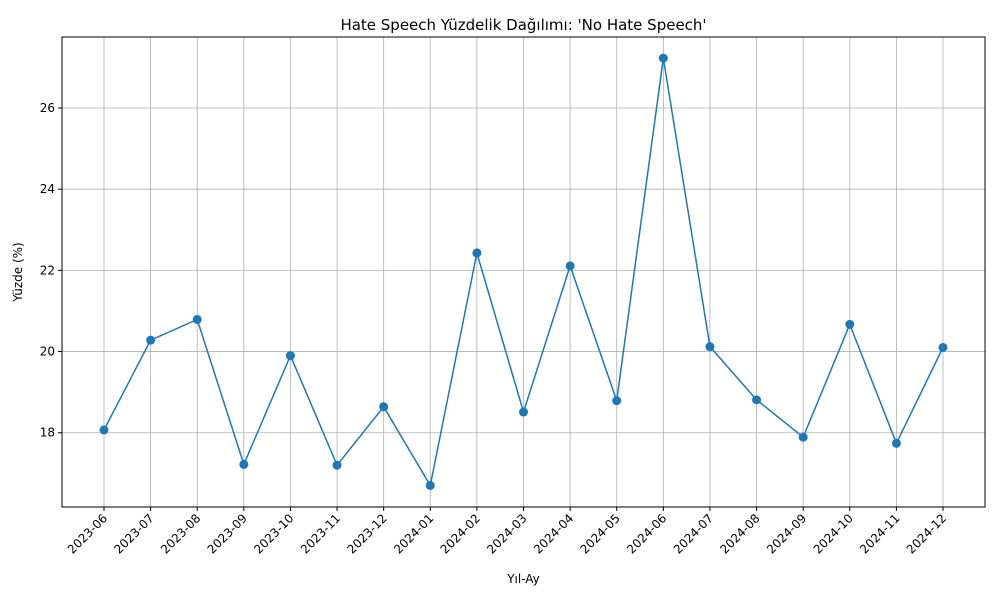 The image size is (1000, 600). I want to click on y-tick-label: 22, so click(47, 270).